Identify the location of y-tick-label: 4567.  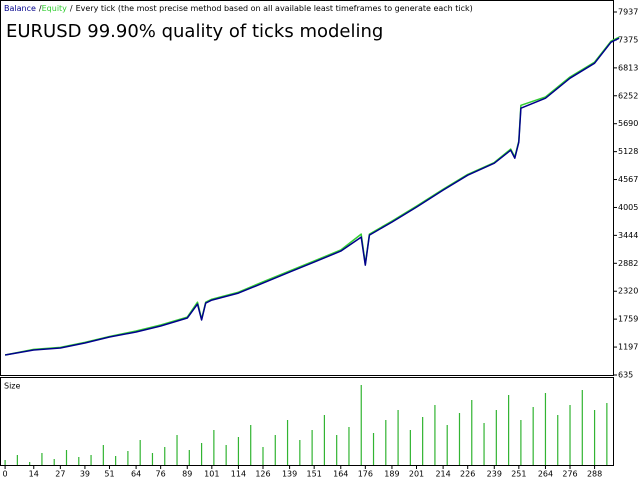
(628, 179).